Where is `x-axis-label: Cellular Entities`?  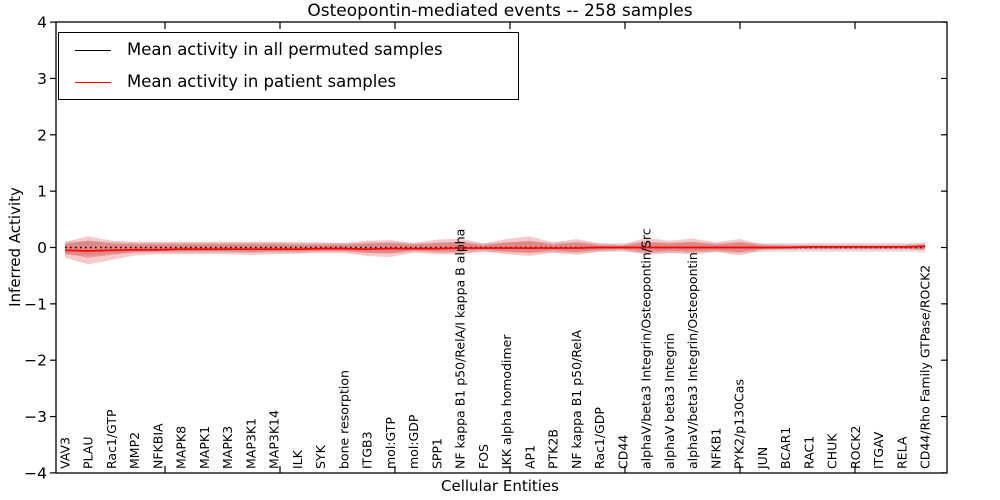 x-axis-label: Cellular Entities is located at coordinates (500, 486).